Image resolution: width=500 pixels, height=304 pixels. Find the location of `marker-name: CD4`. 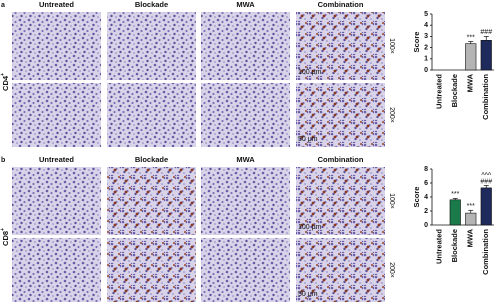

marker-name: CD4 is located at coordinates (5, 83).